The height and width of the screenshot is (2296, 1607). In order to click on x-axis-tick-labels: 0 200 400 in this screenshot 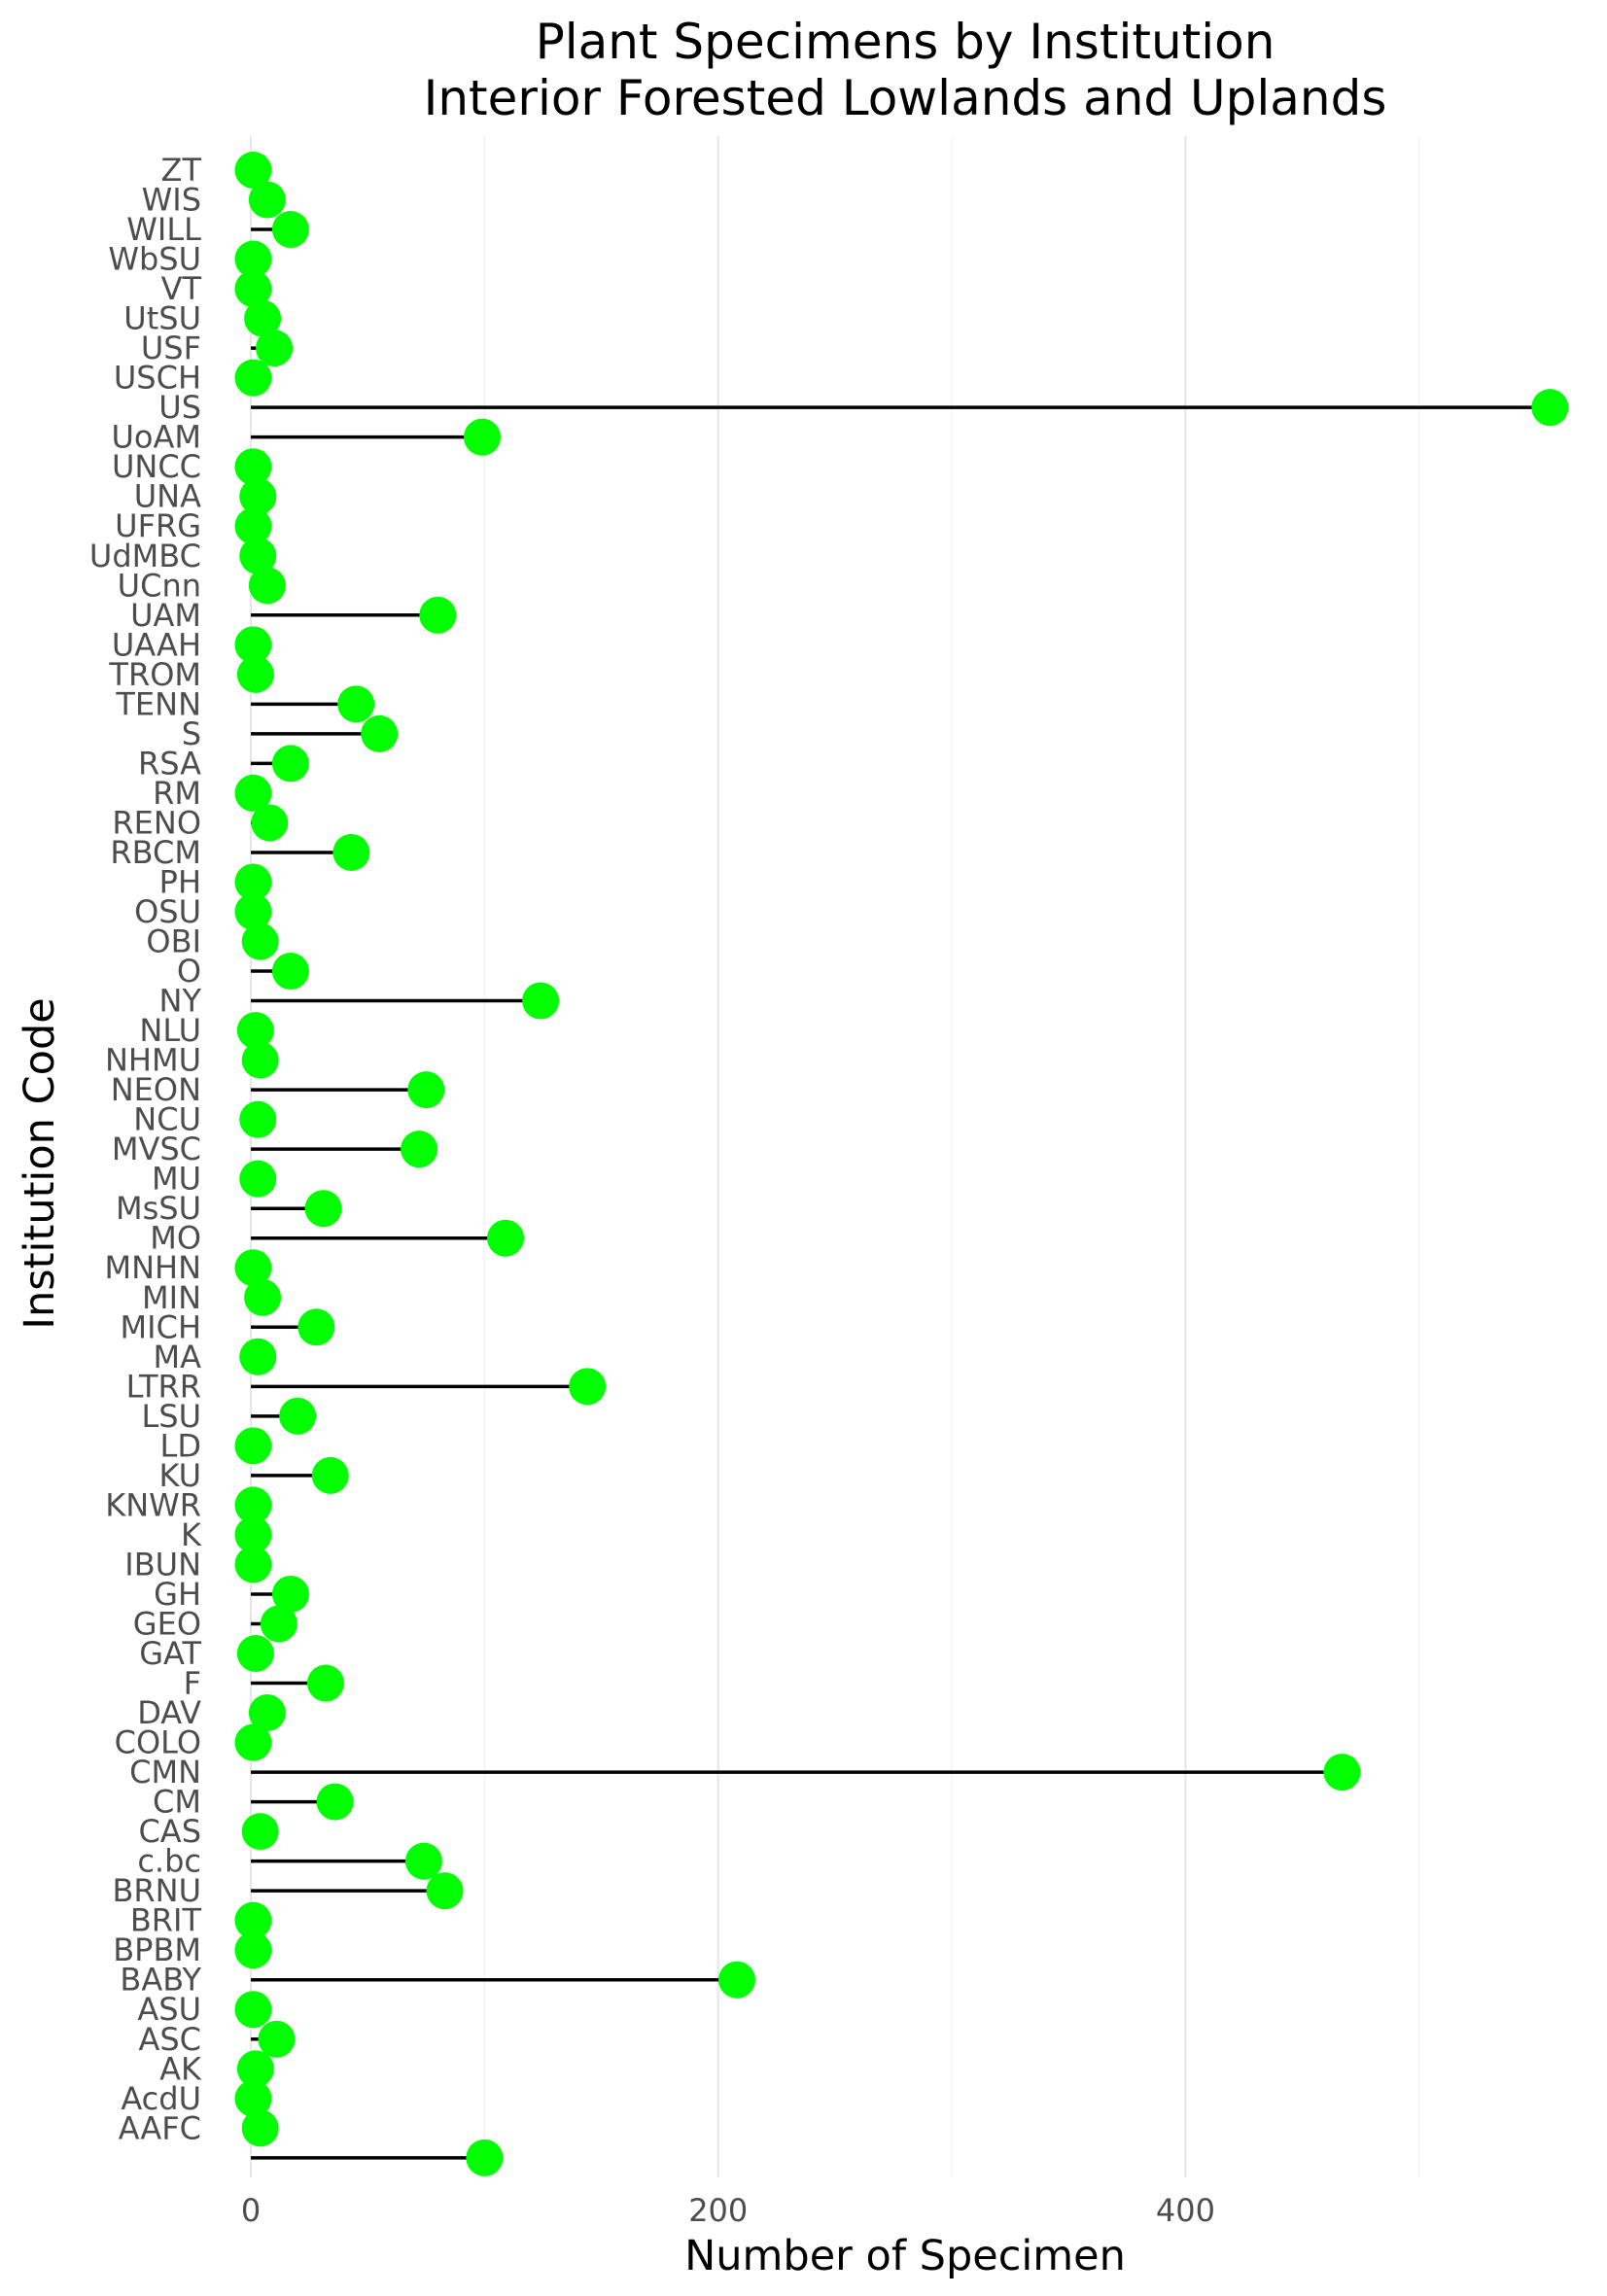, I will do `click(728, 2210)`.